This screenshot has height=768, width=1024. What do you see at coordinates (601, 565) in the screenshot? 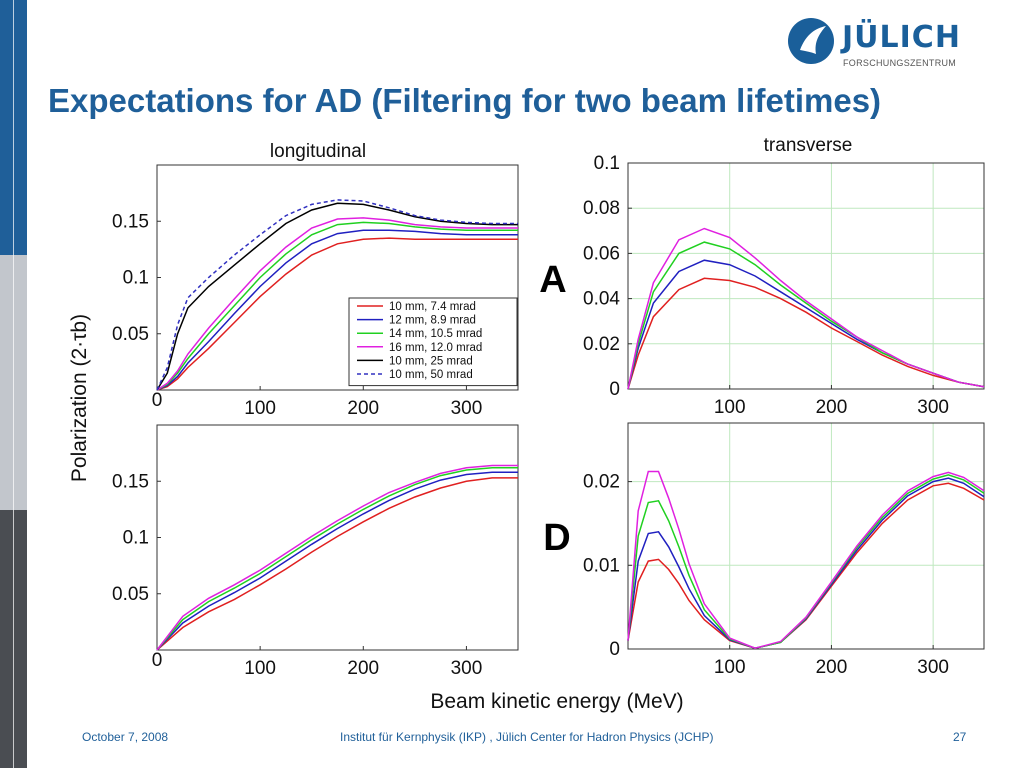
I see `y-tick-label: 0.01` at bounding box center [601, 565].